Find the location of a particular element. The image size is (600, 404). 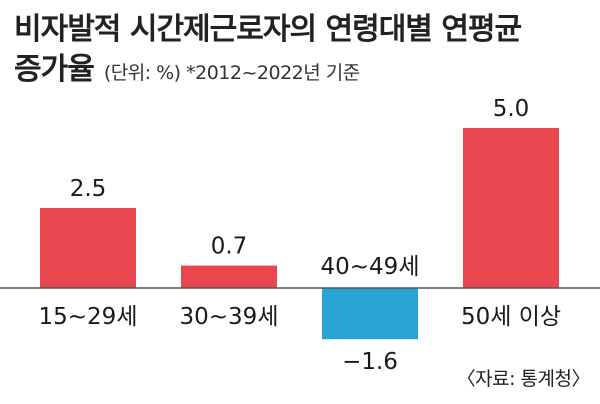

category-label-4: 50세 이상 is located at coordinates (511, 317).